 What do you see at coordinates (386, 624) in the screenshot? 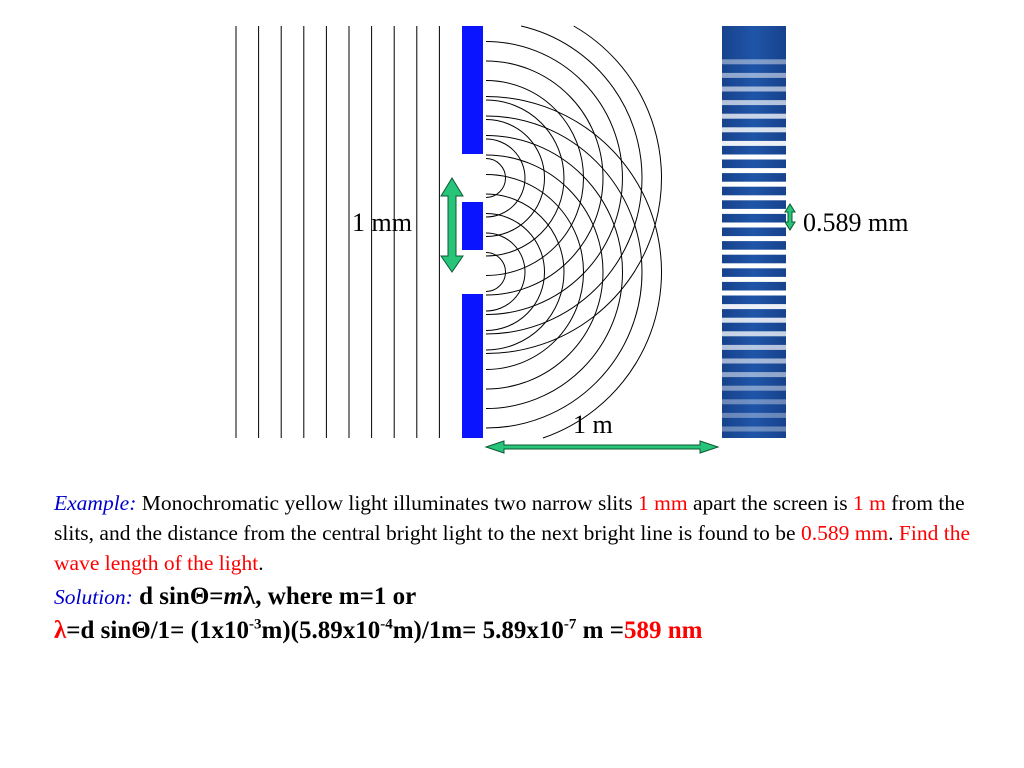
I see `exponent-2: -4` at bounding box center [386, 624].